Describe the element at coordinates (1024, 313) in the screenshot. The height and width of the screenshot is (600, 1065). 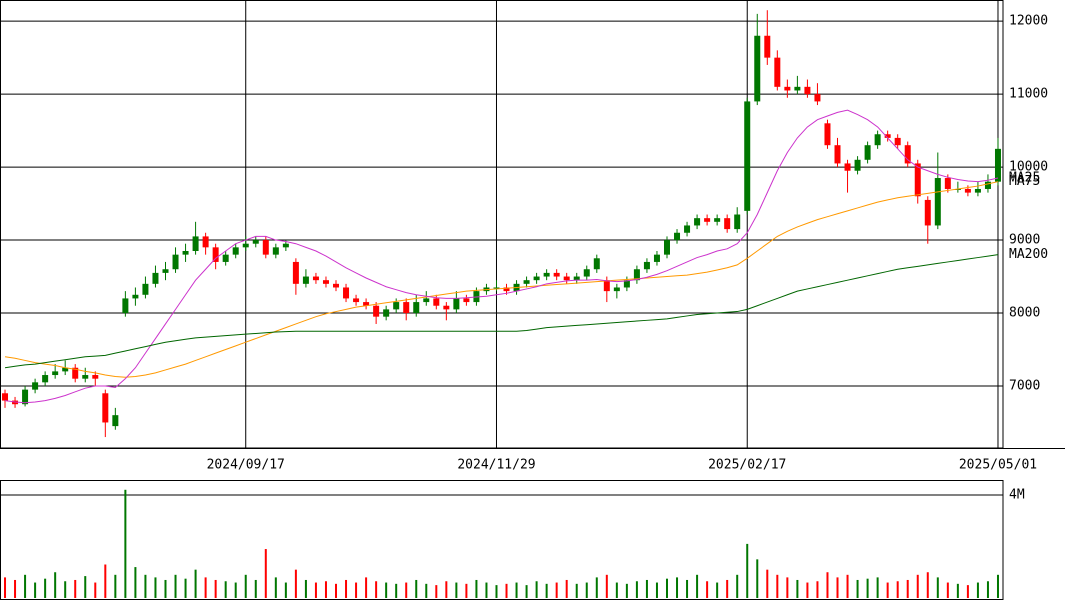
I see `y-tick-label: 8000` at that location.